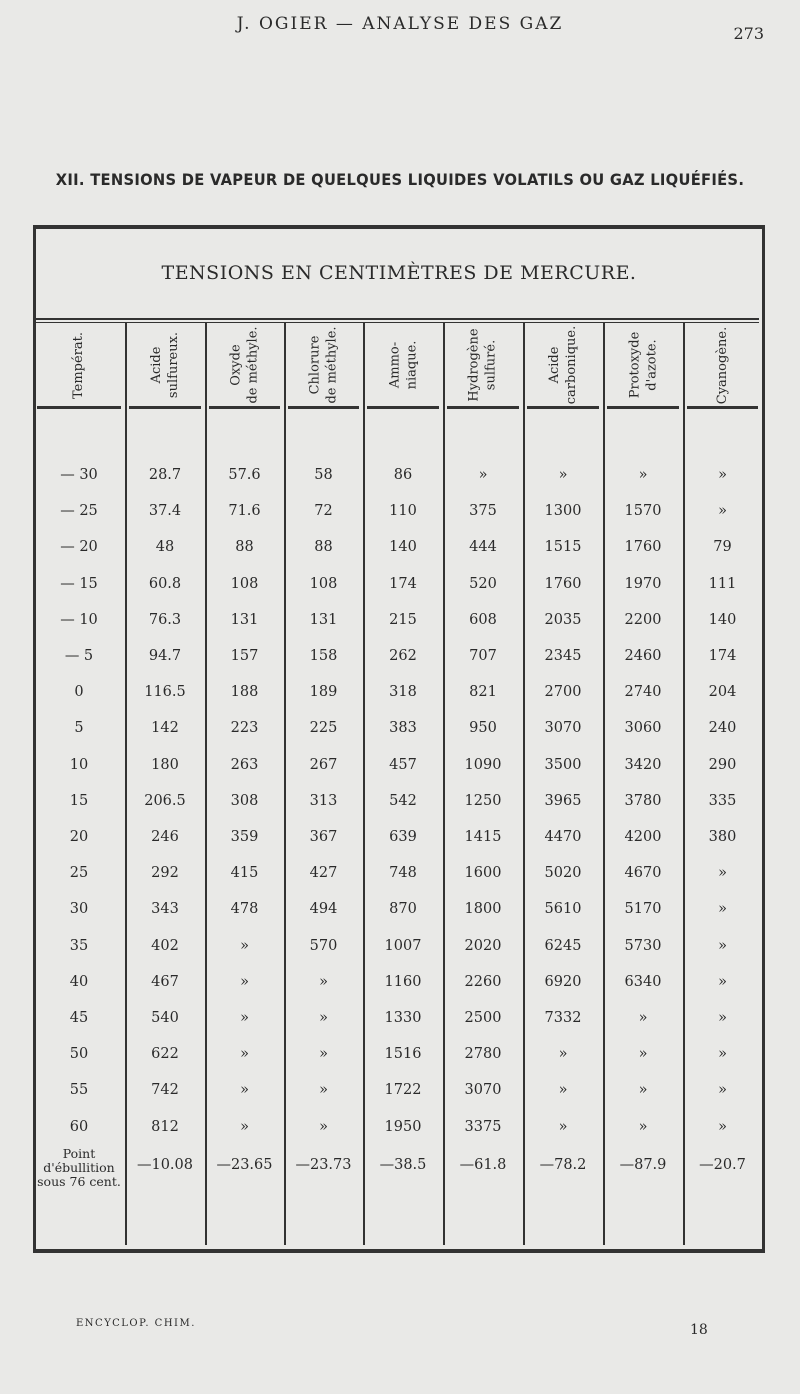 The height and width of the screenshot is (1394, 800). I want to click on temperature-cell: 40, so click(79, 981).